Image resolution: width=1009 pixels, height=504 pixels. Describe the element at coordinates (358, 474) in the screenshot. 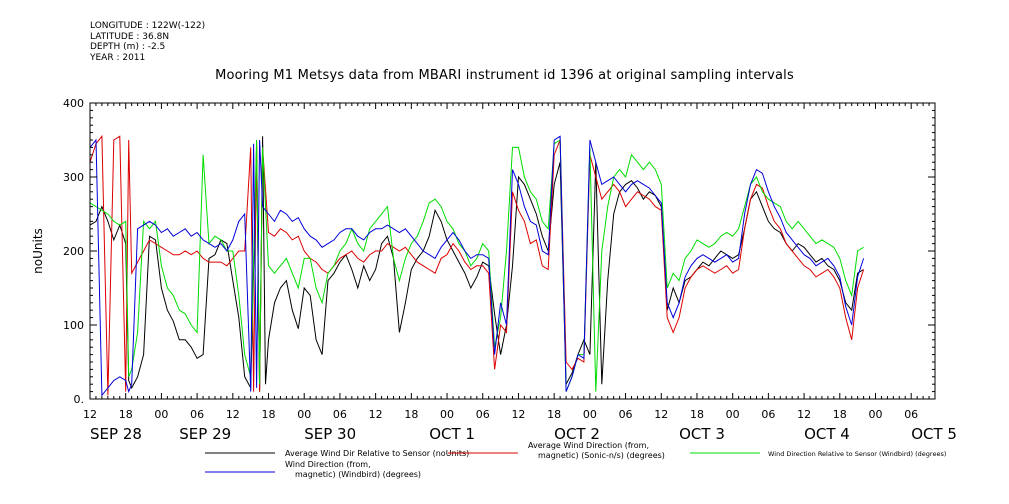

I see `legend-label-line2: magnetic) (Windbird) (degrees)` at that location.